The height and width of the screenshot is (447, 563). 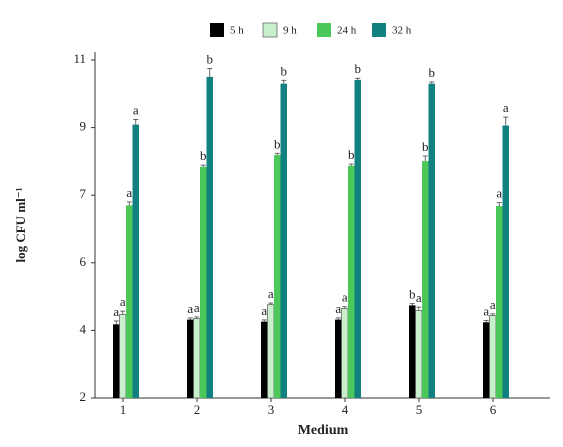 What do you see at coordinates (402, 31) in the screenshot?
I see `legend-label: 32 h` at bounding box center [402, 31].